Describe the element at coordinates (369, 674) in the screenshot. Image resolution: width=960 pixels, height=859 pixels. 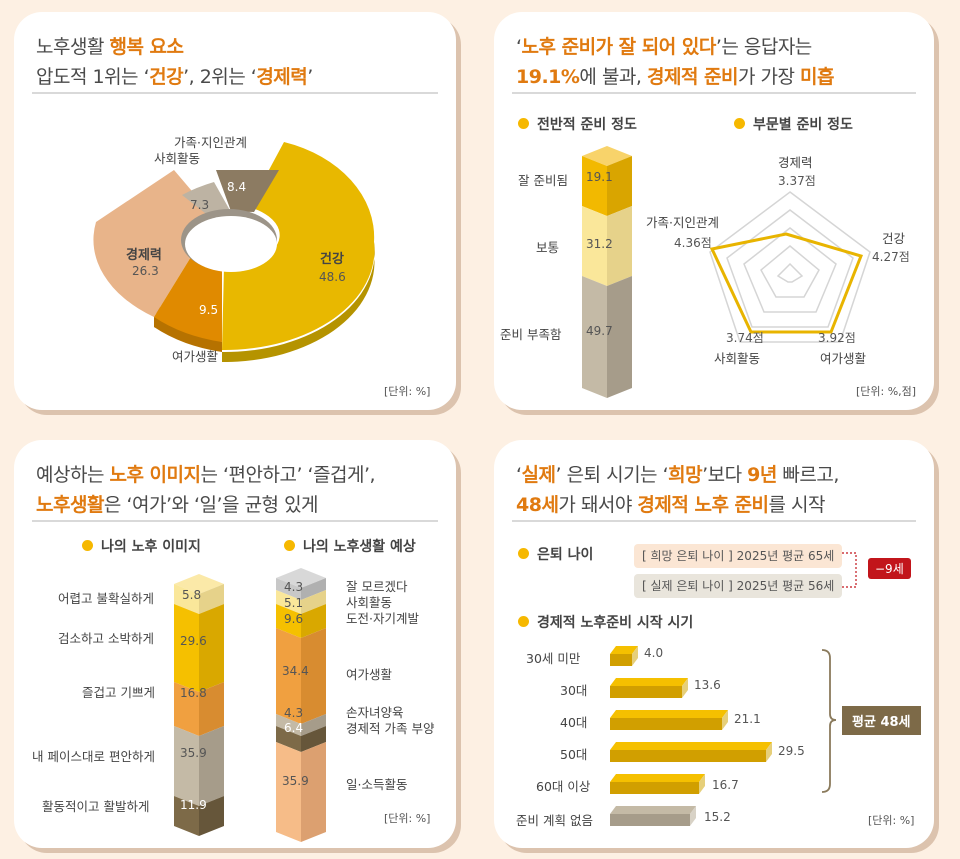
I see `label-leisure-life: 여가생활` at that location.